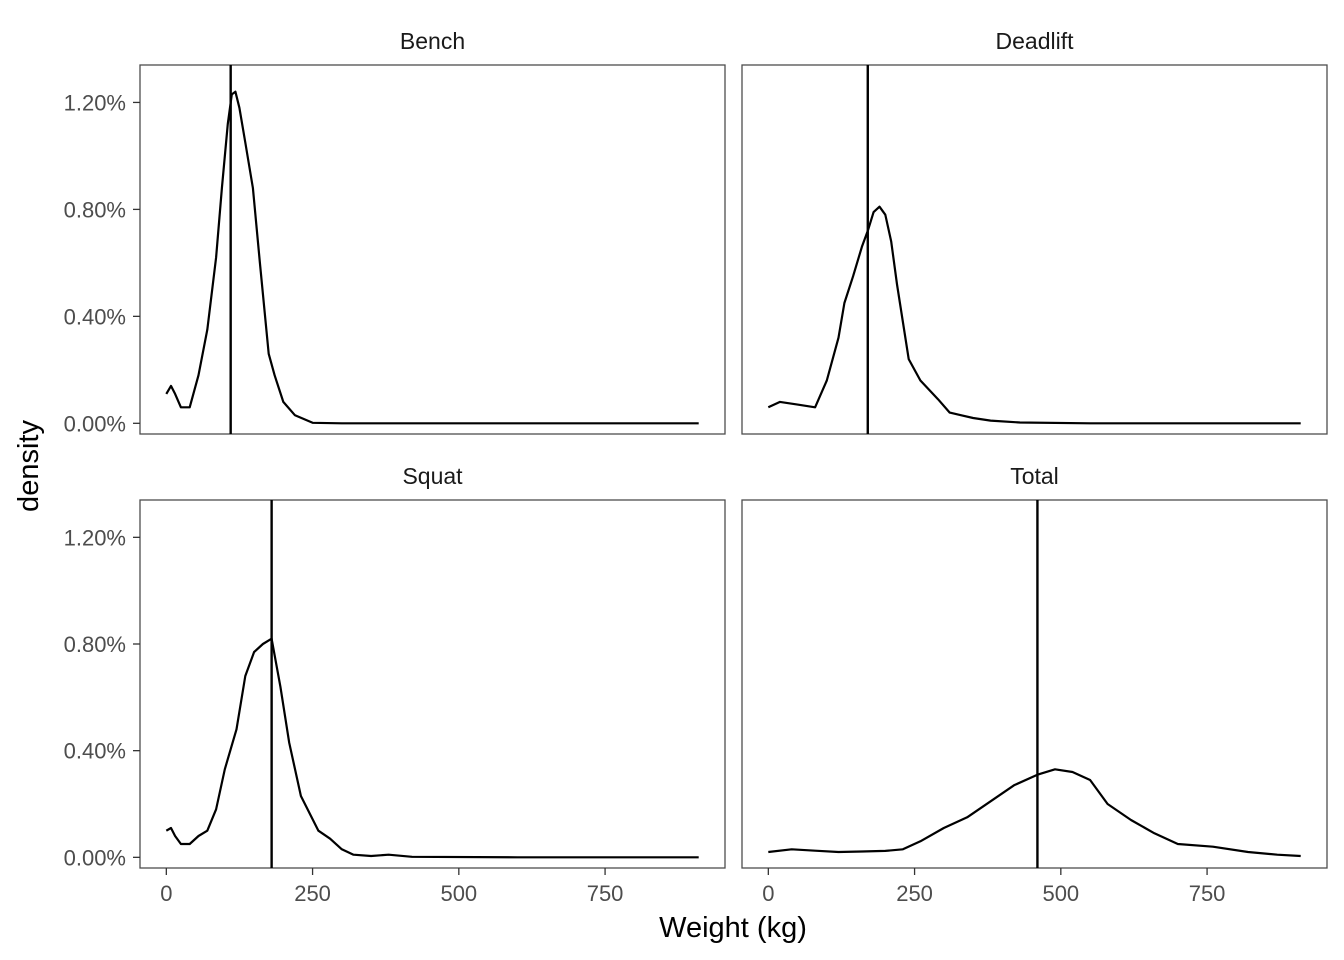 The width and height of the screenshot is (1344, 960). I want to click on panel-title: Deadlift, so click(1035, 41).